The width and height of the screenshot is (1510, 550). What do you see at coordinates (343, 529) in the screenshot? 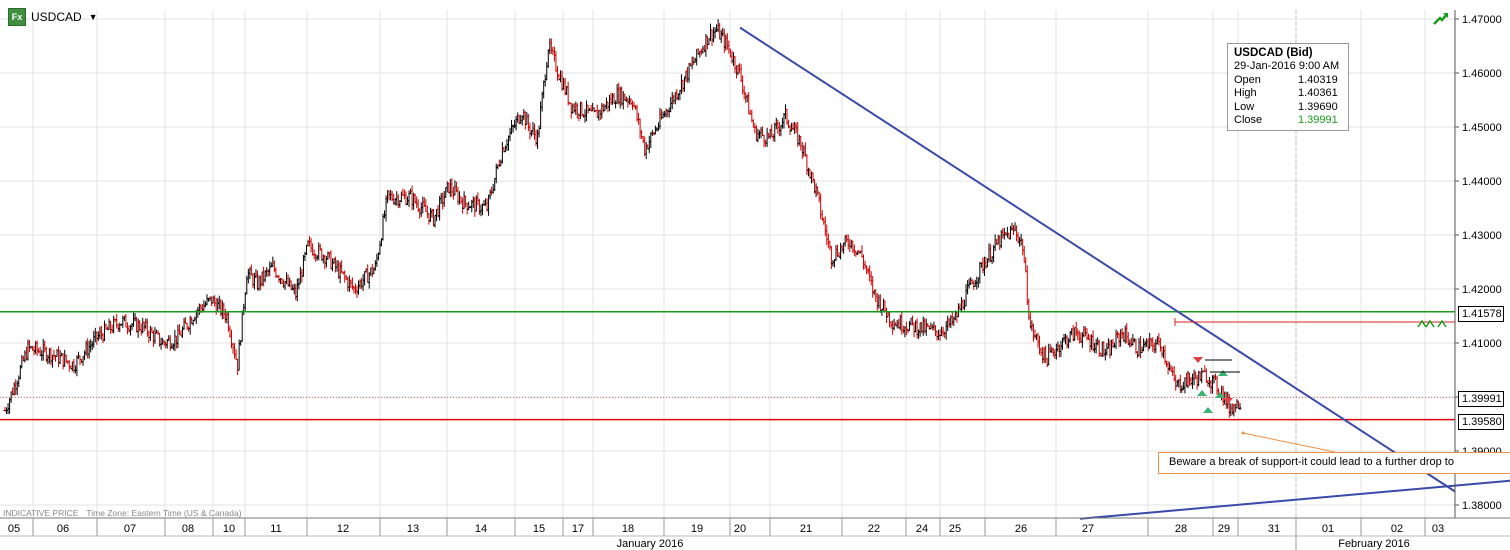
I see `x-tick-label: 12` at bounding box center [343, 529].